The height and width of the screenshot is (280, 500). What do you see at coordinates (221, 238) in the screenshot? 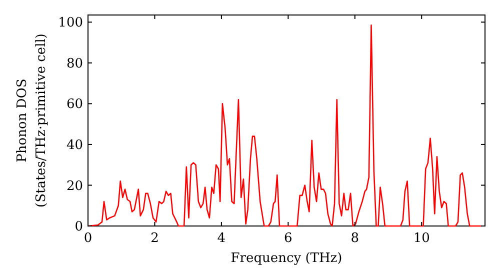
I see `x-tick-label: 4` at bounding box center [221, 238].